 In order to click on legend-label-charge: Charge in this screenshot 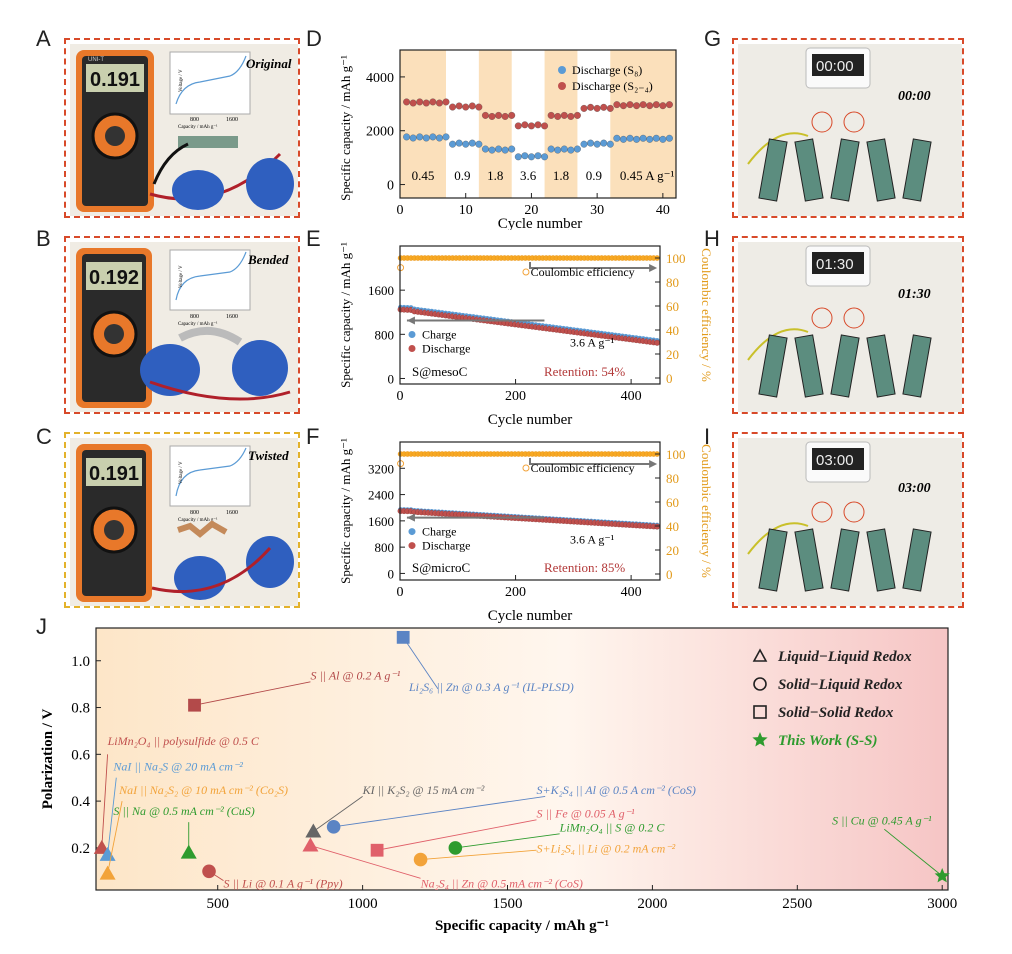, I will do `click(439, 335)`.